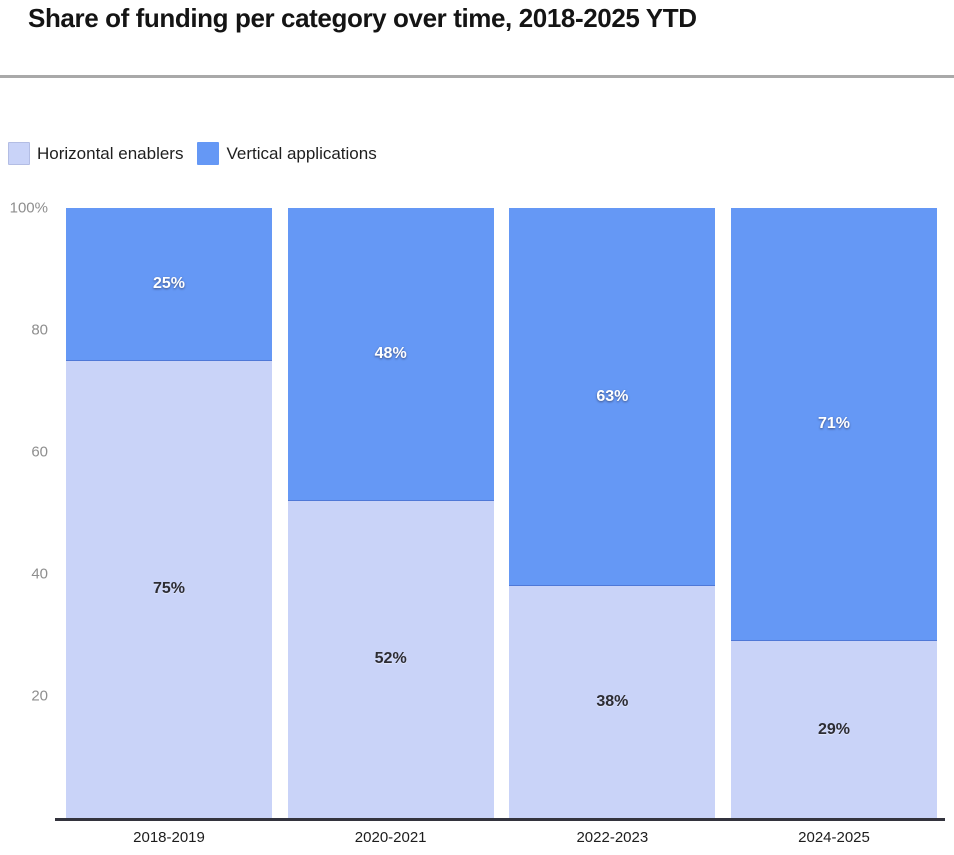 The height and width of the screenshot is (855, 954). Describe the element at coordinates (39, 574) in the screenshot. I see `y-axis-tick-40: 40` at that location.